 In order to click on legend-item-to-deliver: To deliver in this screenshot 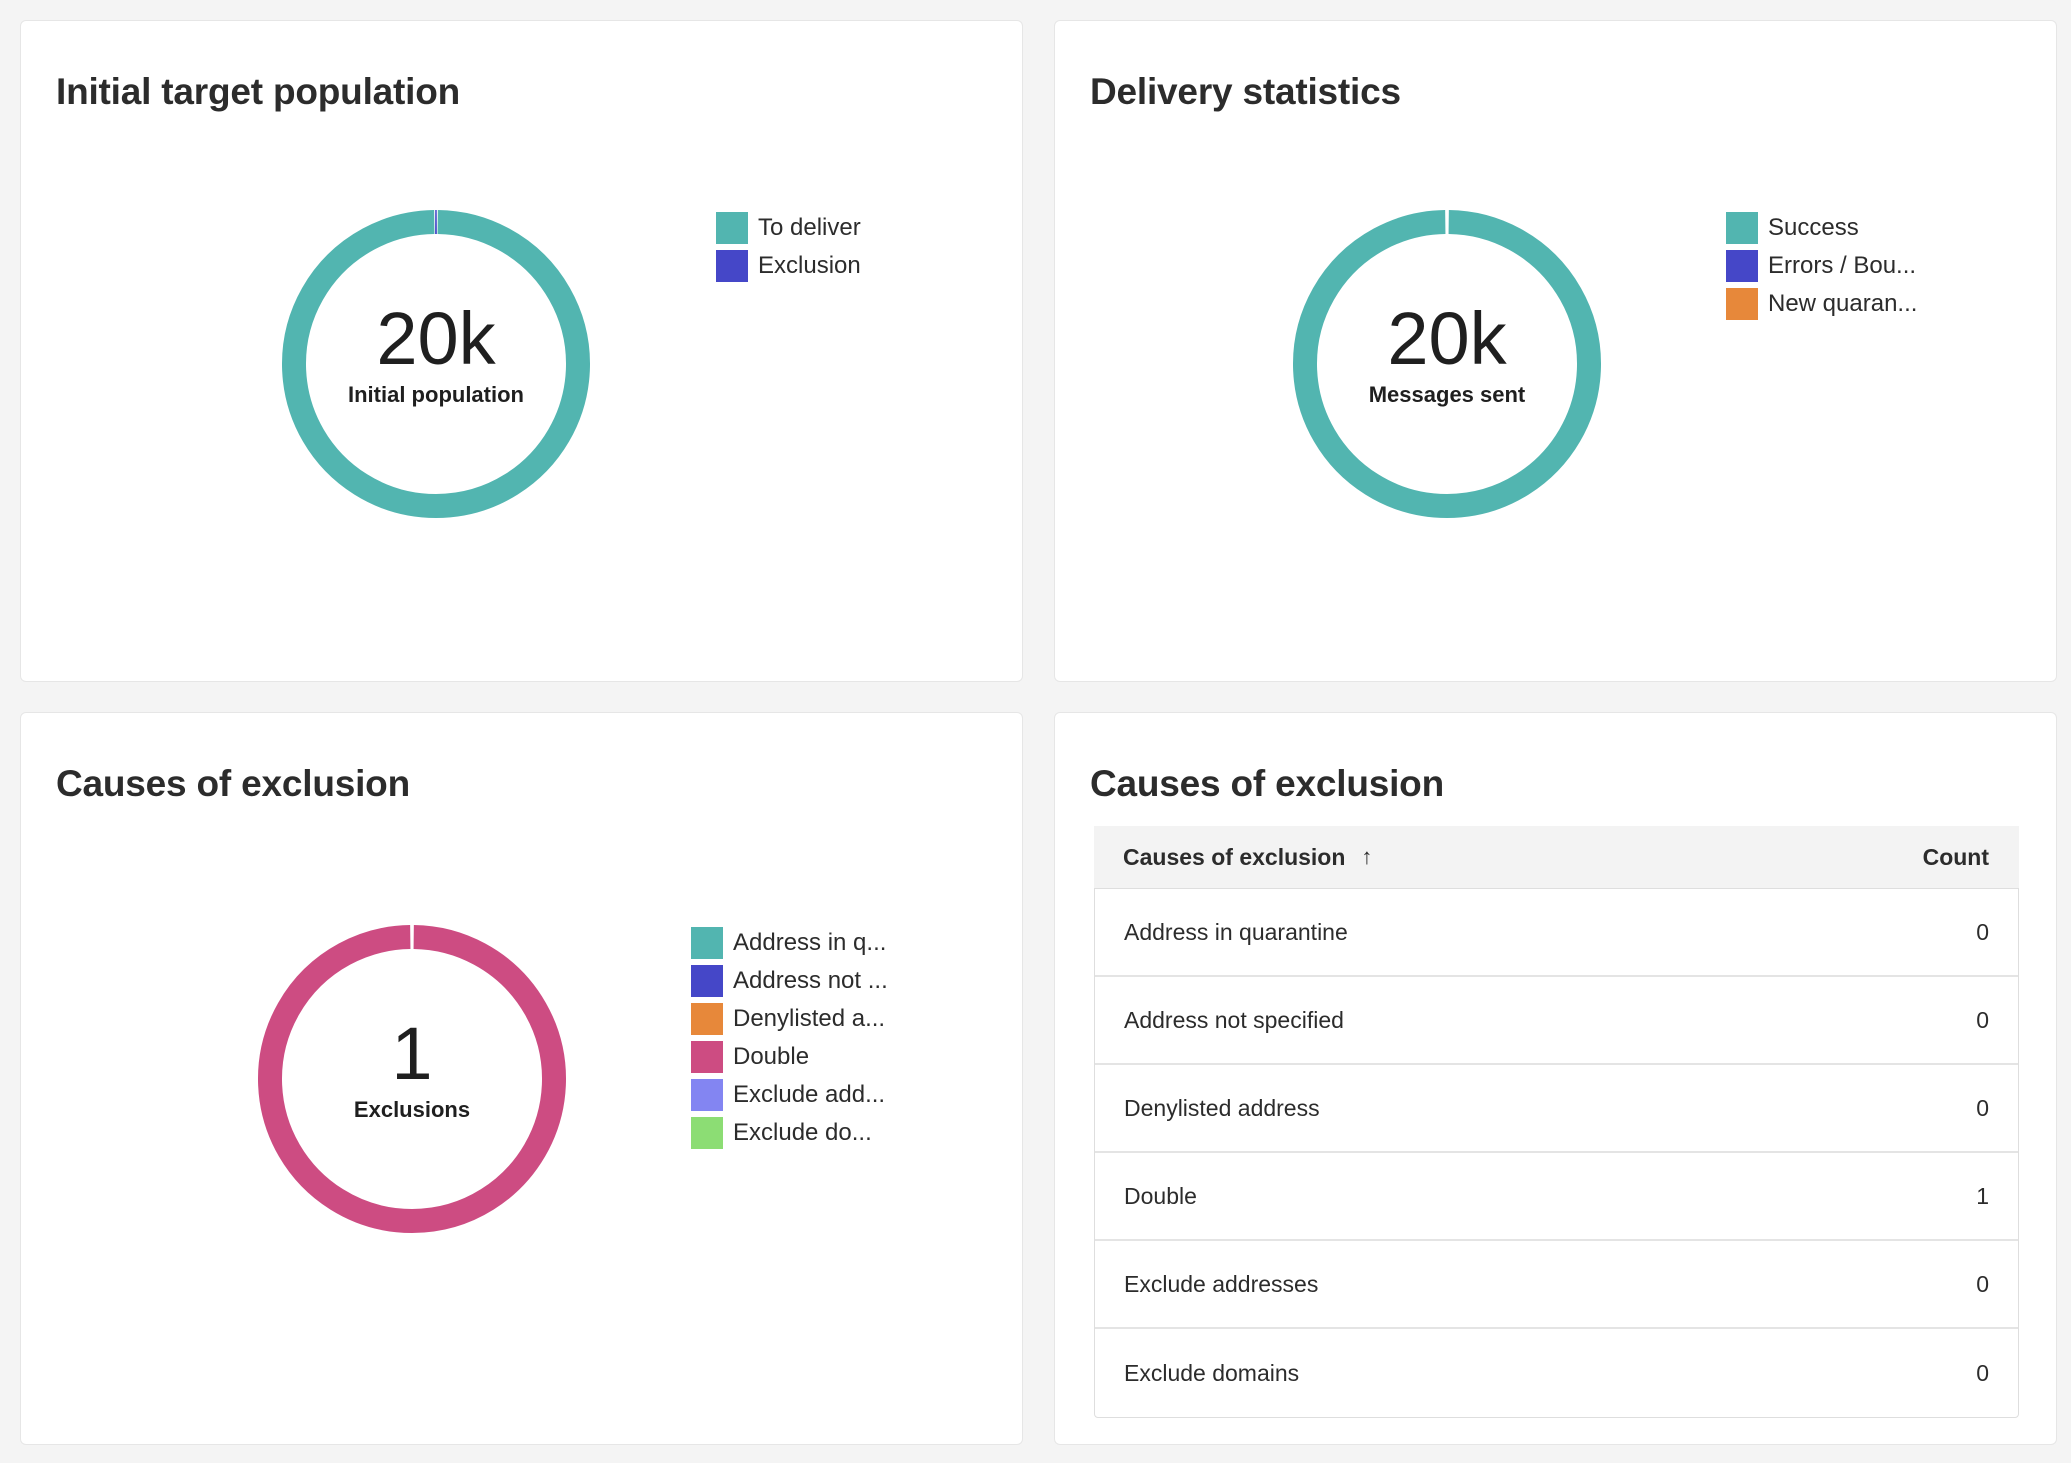, I will do `click(788, 228)`.